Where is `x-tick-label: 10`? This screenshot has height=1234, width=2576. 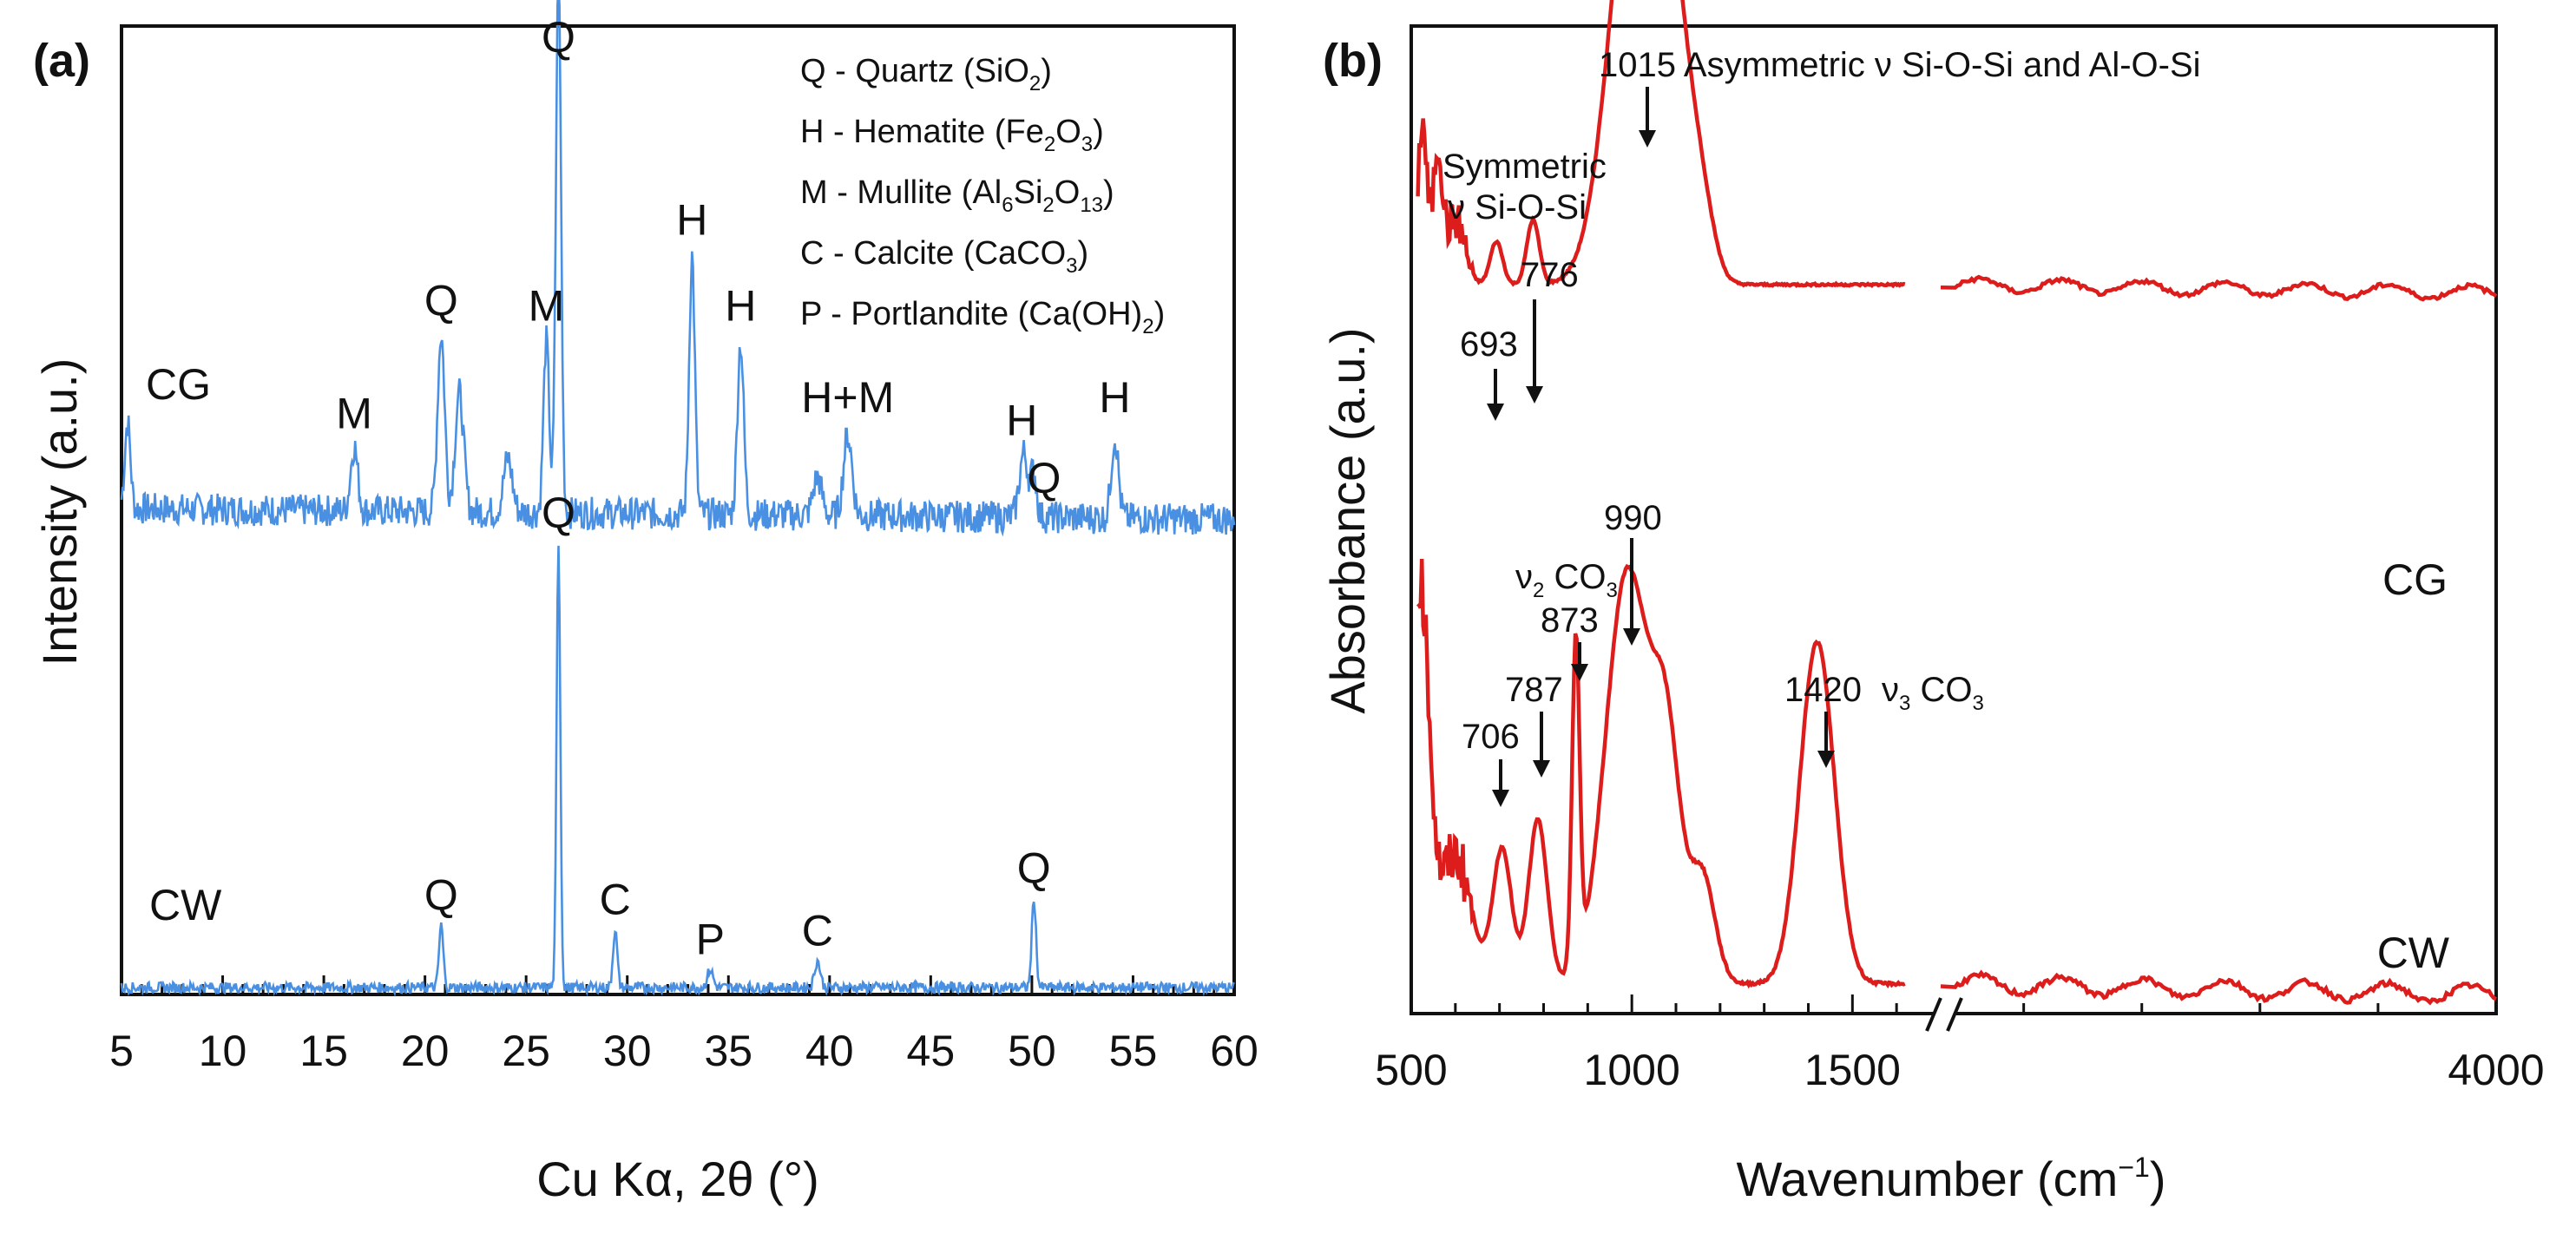 x-tick-label: 10 is located at coordinates (223, 1051).